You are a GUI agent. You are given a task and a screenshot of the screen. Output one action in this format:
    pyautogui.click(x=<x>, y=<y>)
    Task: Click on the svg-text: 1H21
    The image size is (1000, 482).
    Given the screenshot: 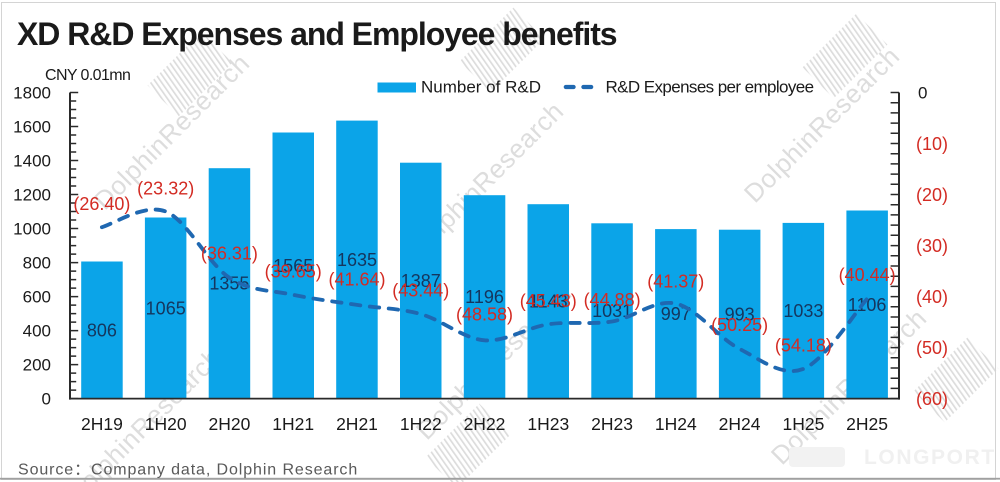 What is the action you would take?
    pyautogui.click(x=293, y=424)
    